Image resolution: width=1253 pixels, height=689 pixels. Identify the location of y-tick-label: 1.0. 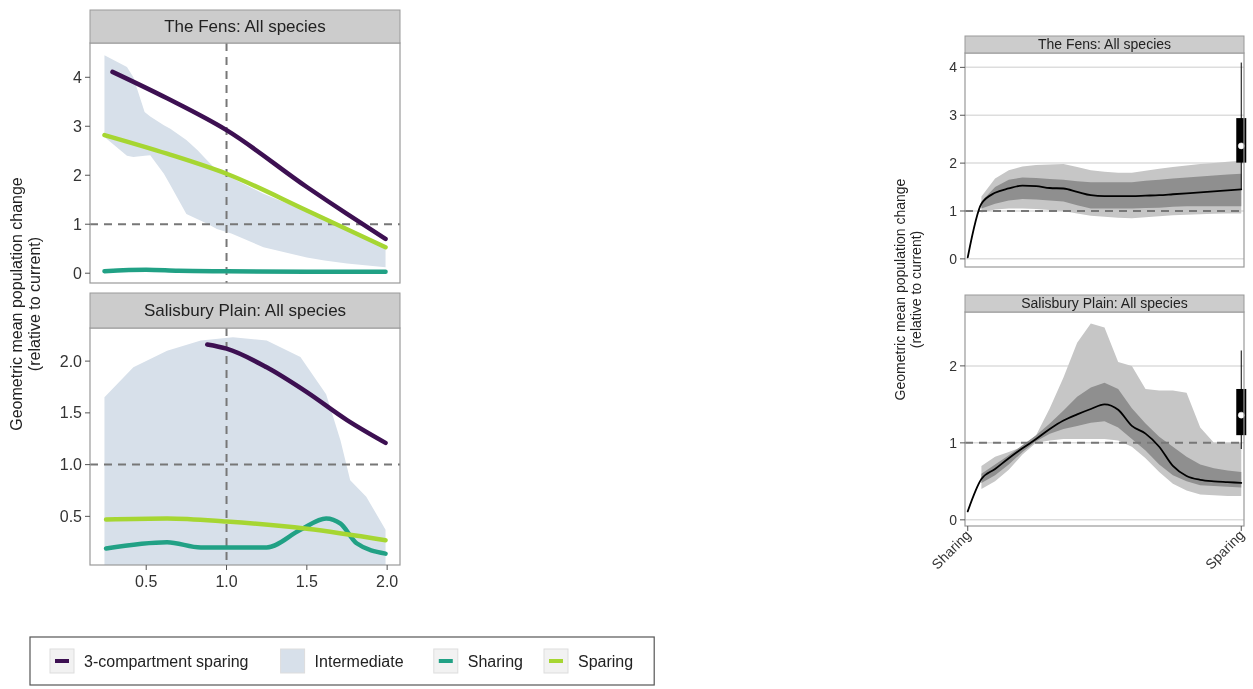
(71, 465).